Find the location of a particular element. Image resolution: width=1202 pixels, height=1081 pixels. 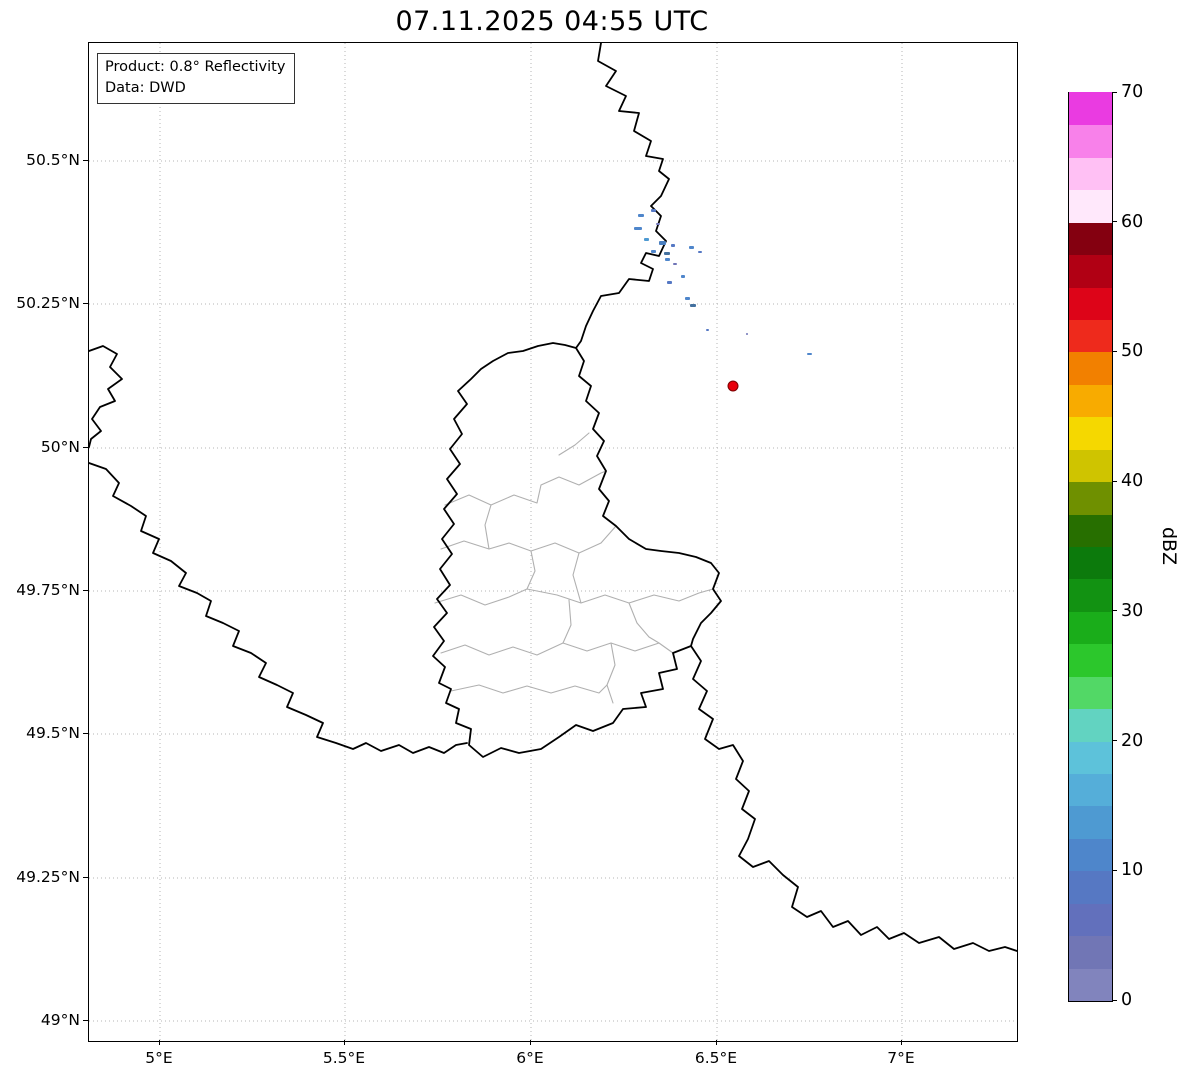

colorbar-tick-label: 40 is located at coordinates (1132, 481).